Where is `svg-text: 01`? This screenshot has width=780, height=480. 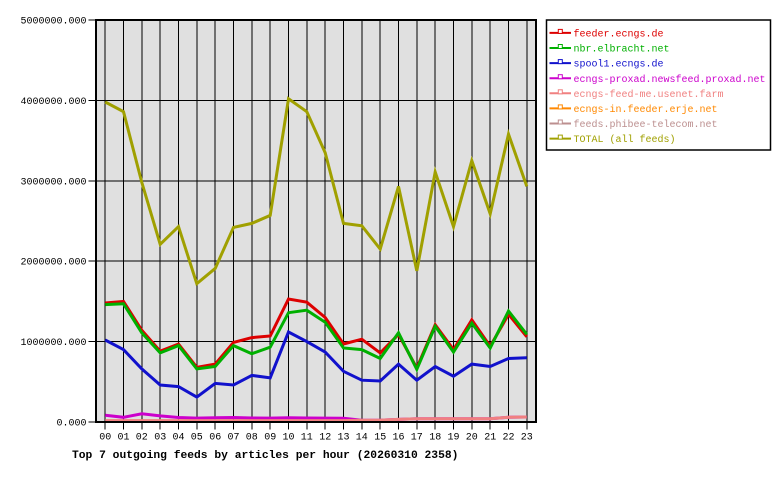 svg-text: 01 is located at coordinates (123, 438).